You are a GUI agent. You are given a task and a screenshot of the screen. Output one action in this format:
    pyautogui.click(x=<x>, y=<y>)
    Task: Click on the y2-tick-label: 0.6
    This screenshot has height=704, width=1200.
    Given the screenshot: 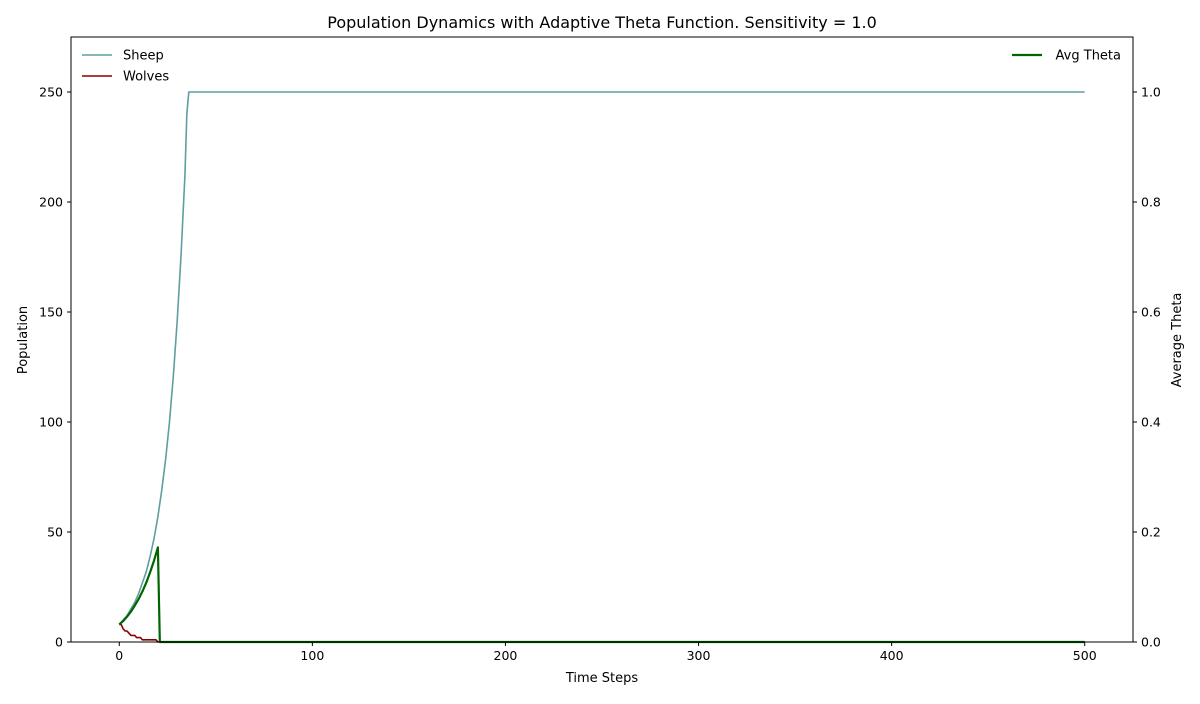 What is the action you would take?
    pyautogui.click(x=1151, y=312)
    